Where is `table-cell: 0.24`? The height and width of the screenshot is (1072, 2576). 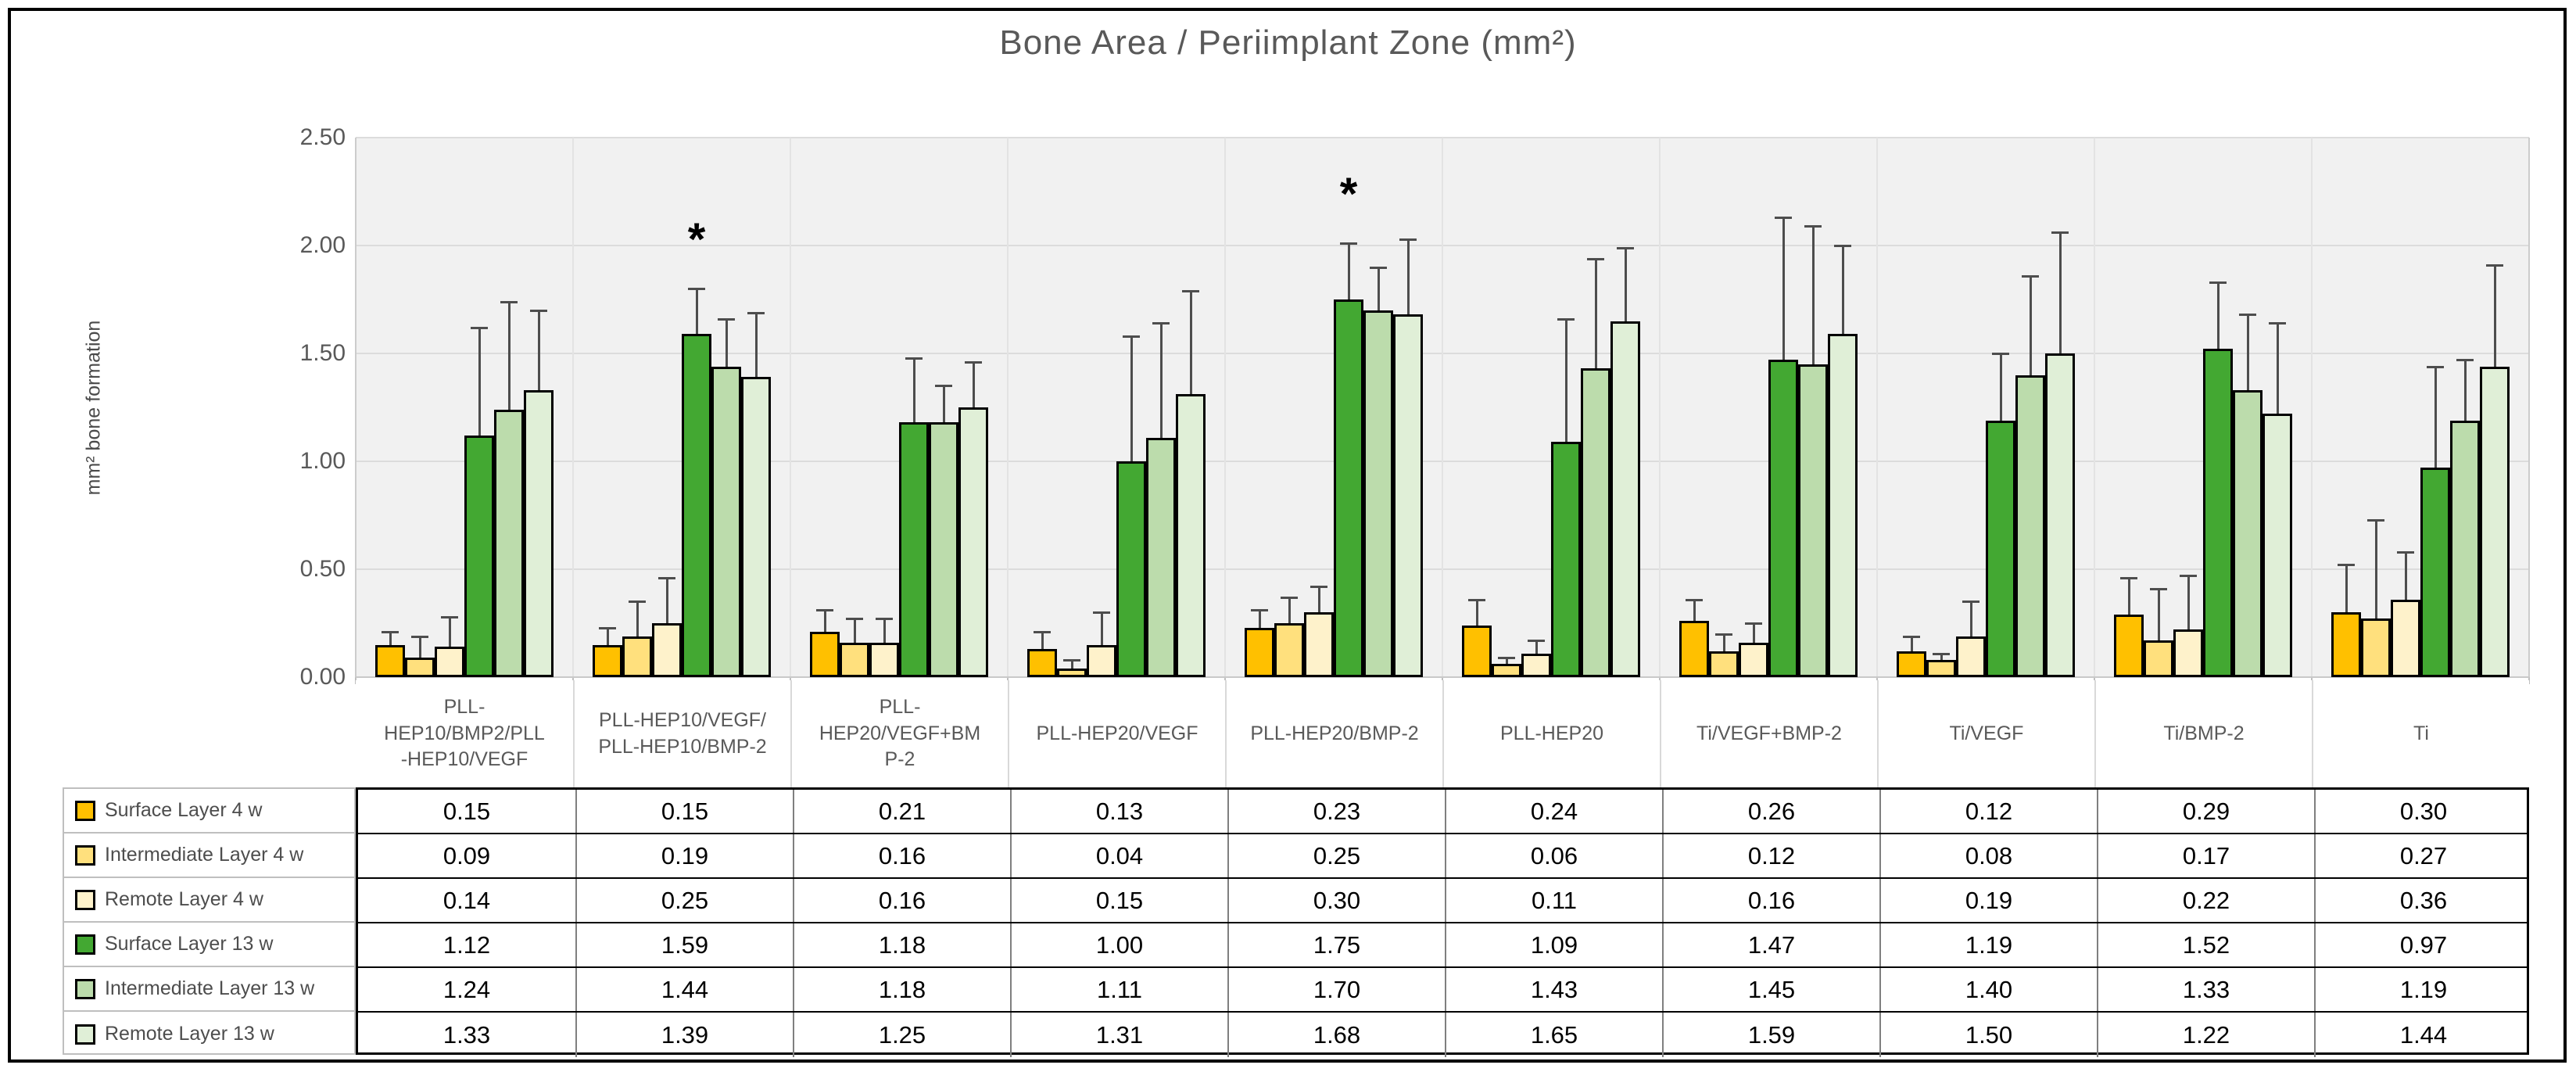
table-cell: 0.24 is located at coordinates (1553, 811).